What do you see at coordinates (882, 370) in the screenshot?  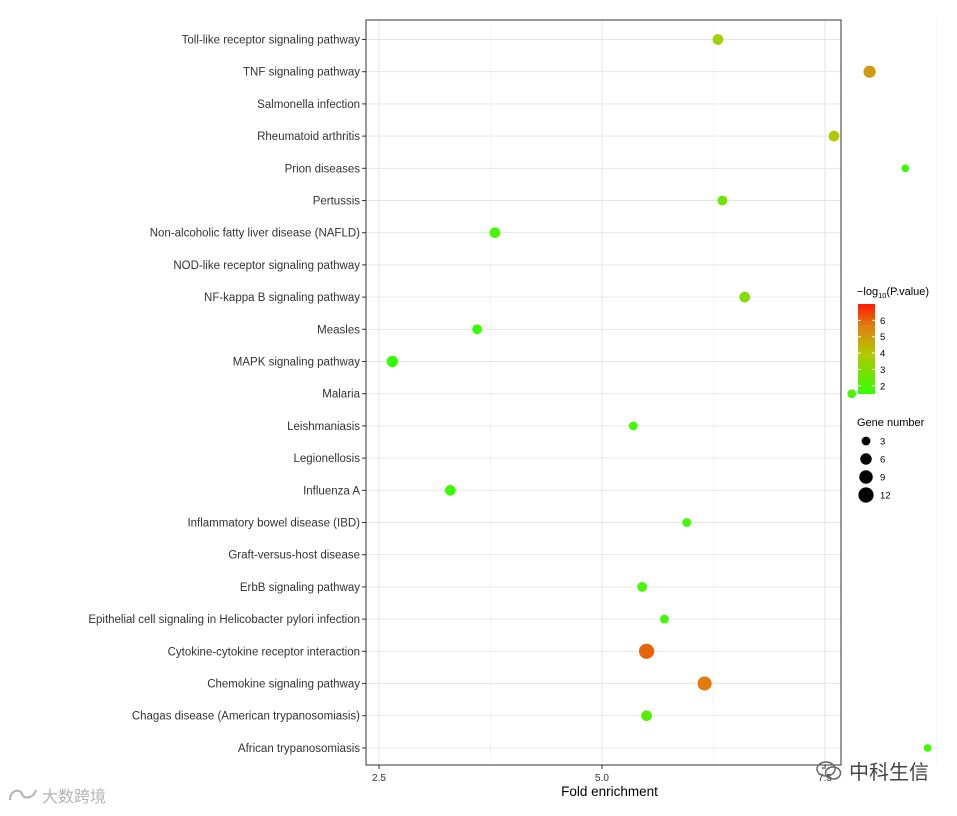 I see `color-legend-tick-label: 3` at bounding box center [882, 370].